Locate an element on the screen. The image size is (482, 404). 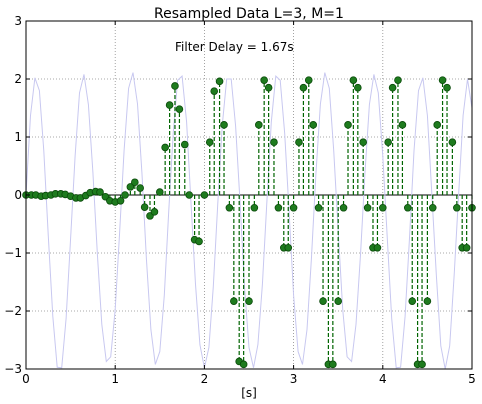
x-tick-label: 2 is located at coordinates (205, 379).